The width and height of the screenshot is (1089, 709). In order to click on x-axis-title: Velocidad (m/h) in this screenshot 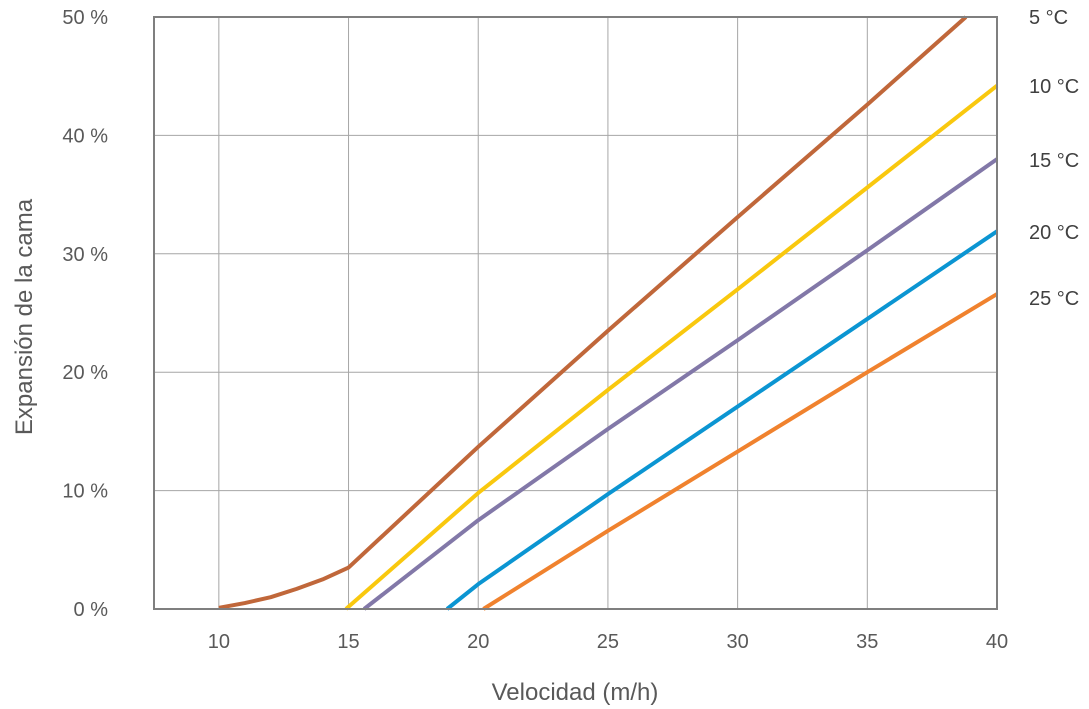, I will do `click(575, 692)`.